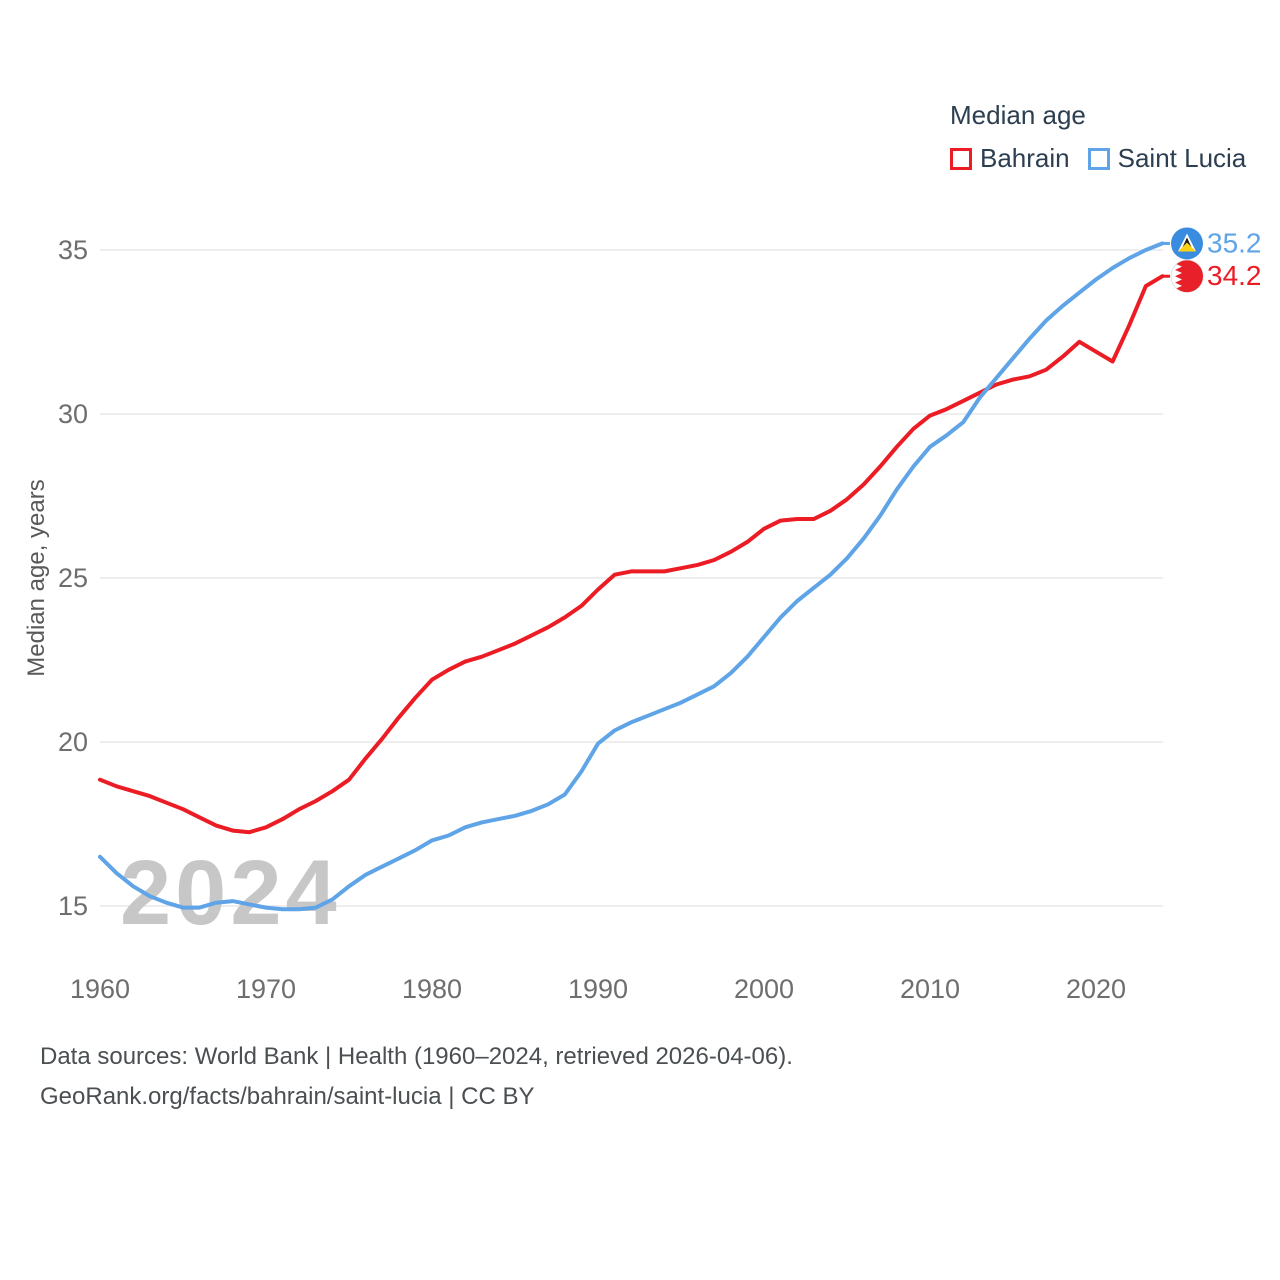 The height and width of the screenshot is (1280, 1280). Describe the element at coordinates (73, 578) in the screenshot. I see `y-tick-label: 25` at that location.